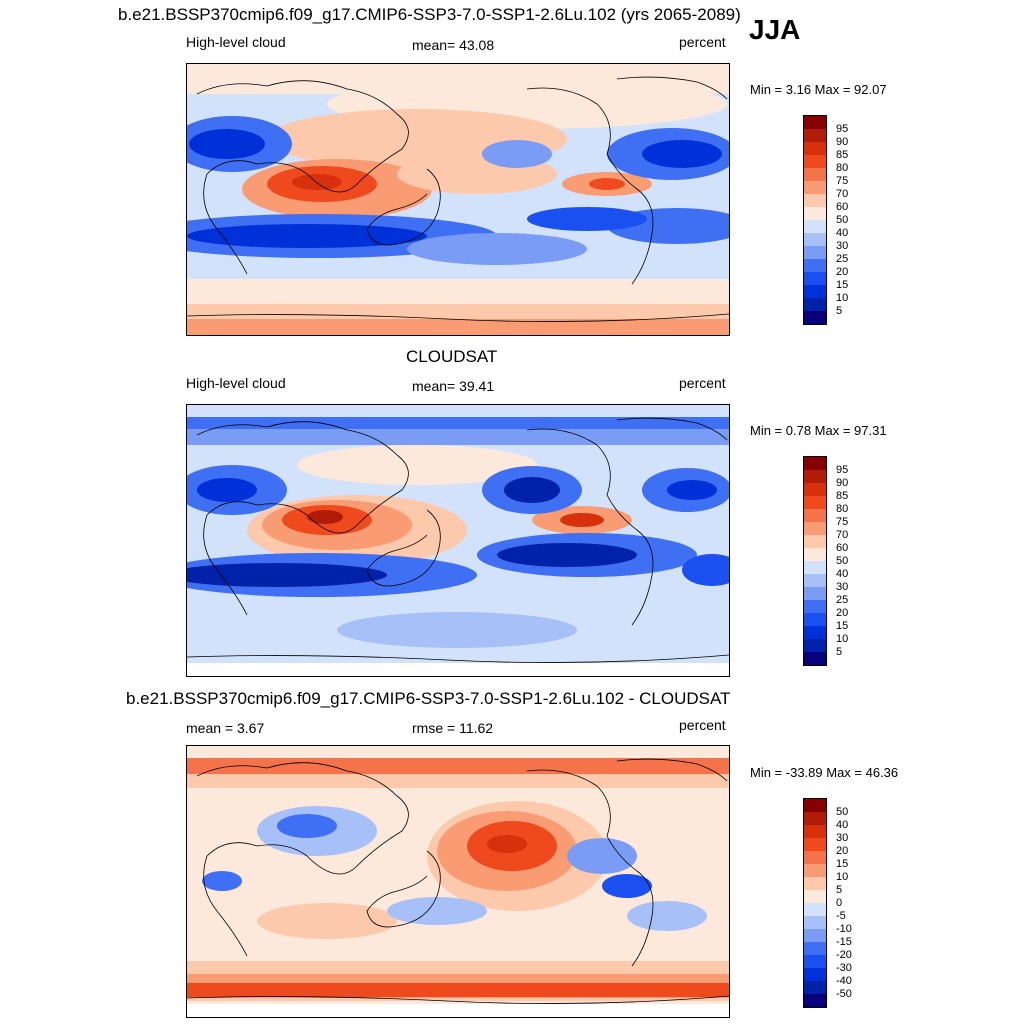  I want to click on panel-3-rmse-label: rmse = 11.62, so click(453, 728).